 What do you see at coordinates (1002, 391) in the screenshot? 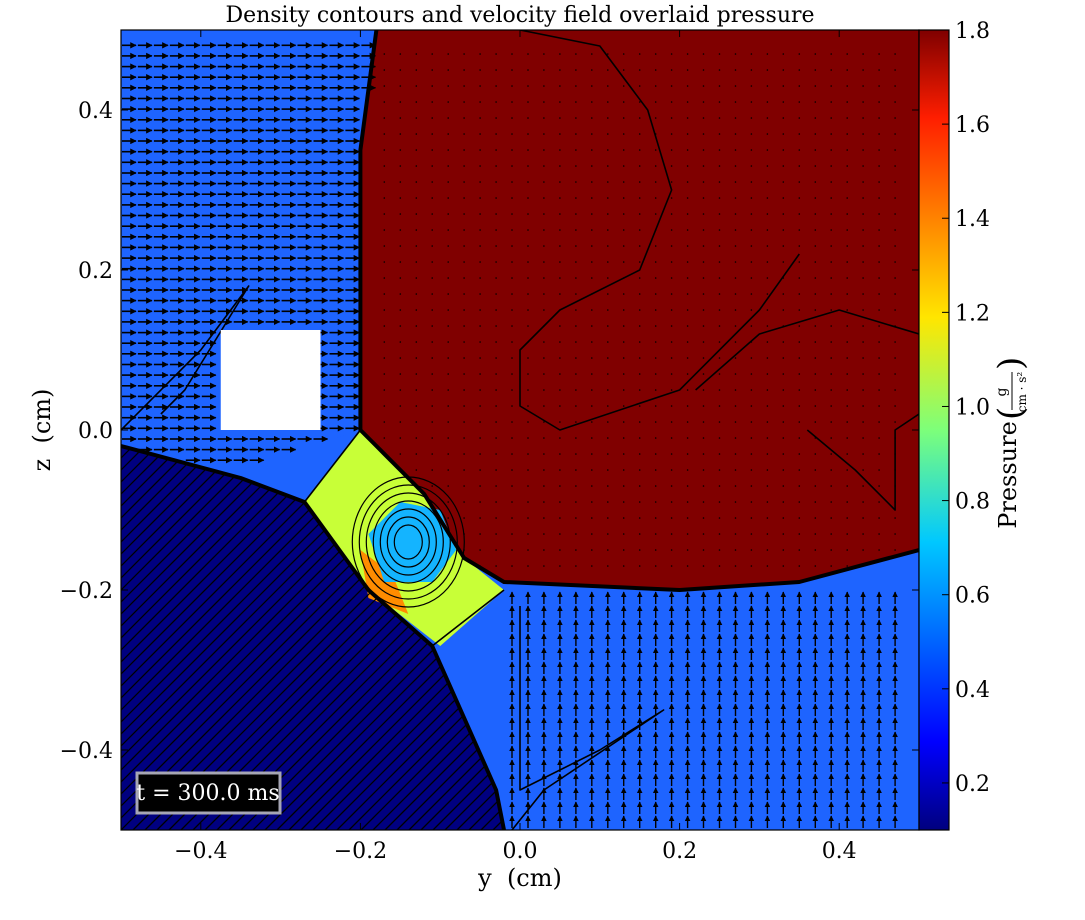
I see `colorbar-units-numerator: g` at bounding box center [1002, 391].